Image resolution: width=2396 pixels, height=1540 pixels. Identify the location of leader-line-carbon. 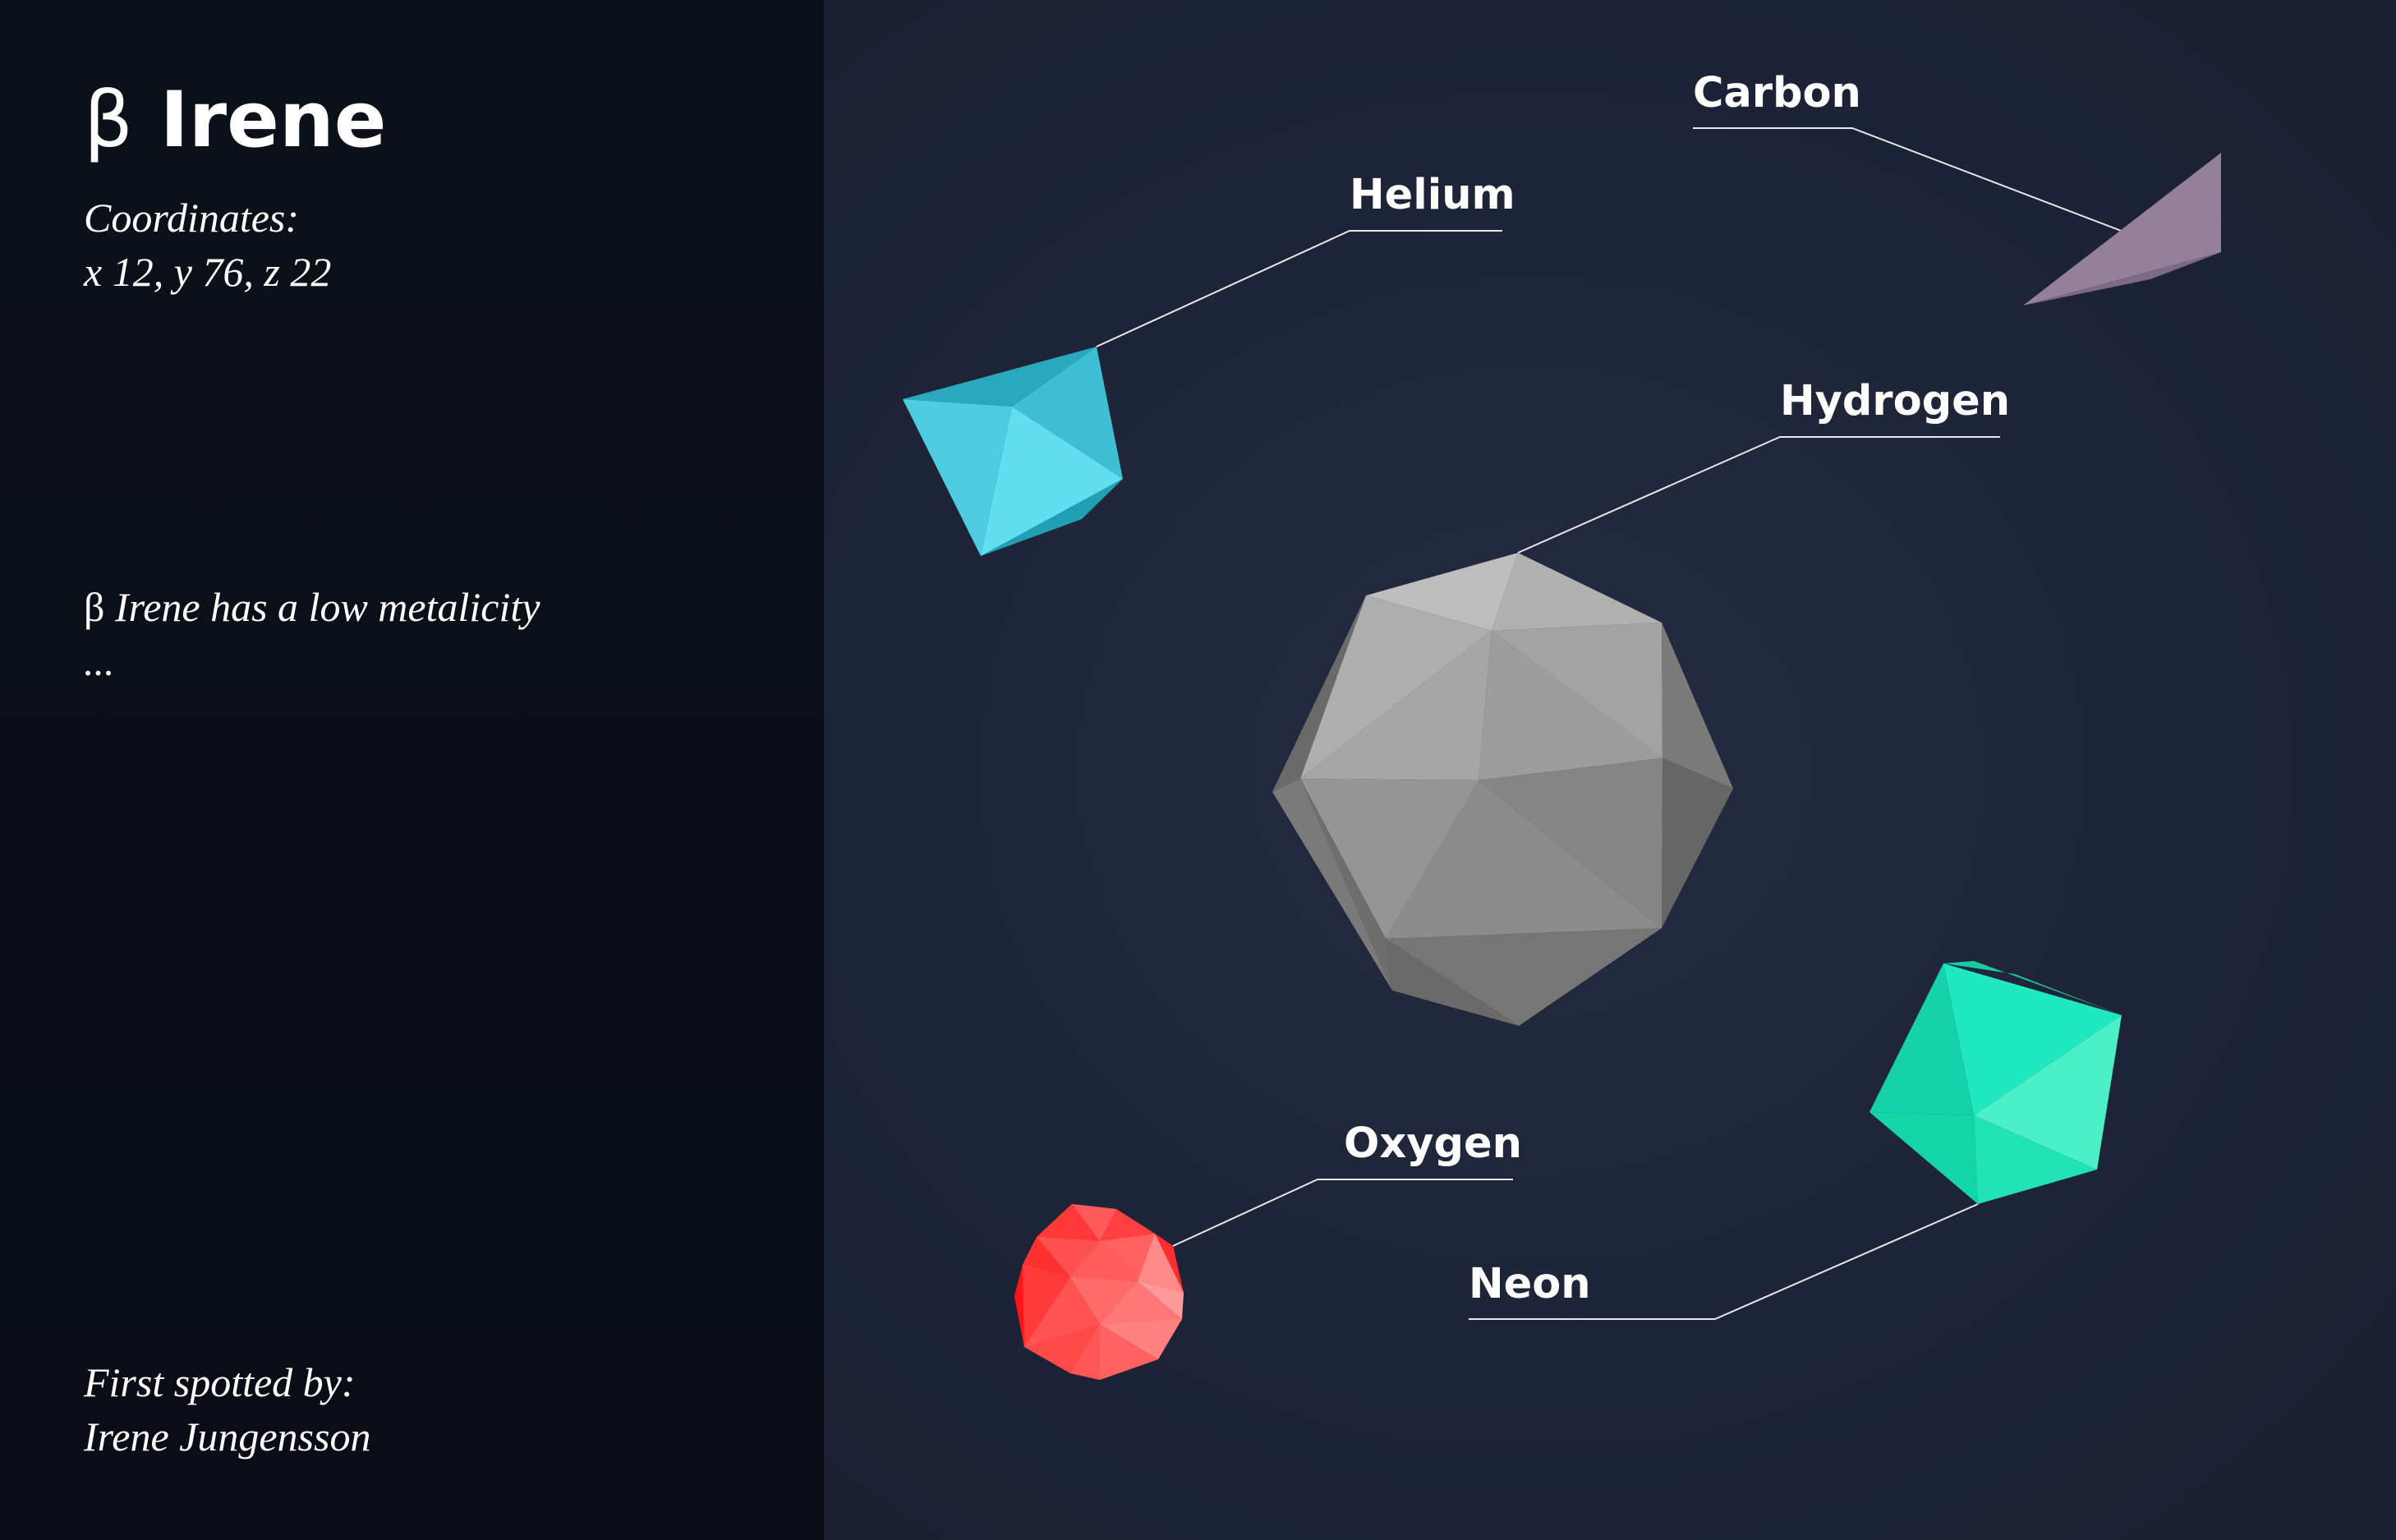
(1908, 179).